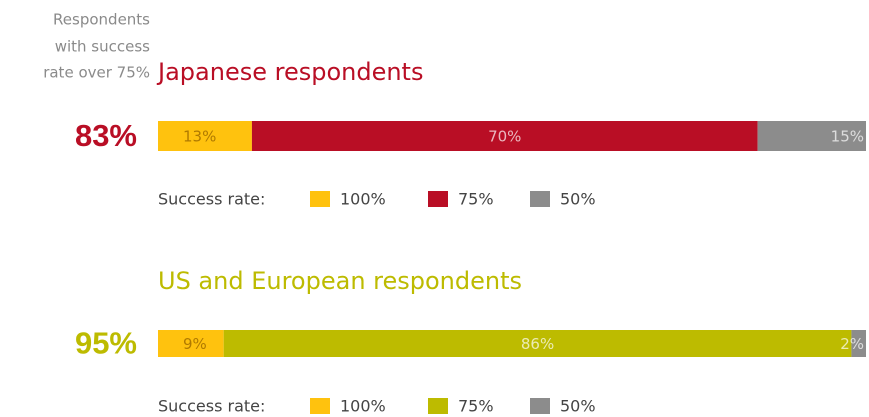 This screenshot has height=417, width=869. I want to click on highlight-value: 83%, so click(106, 135).